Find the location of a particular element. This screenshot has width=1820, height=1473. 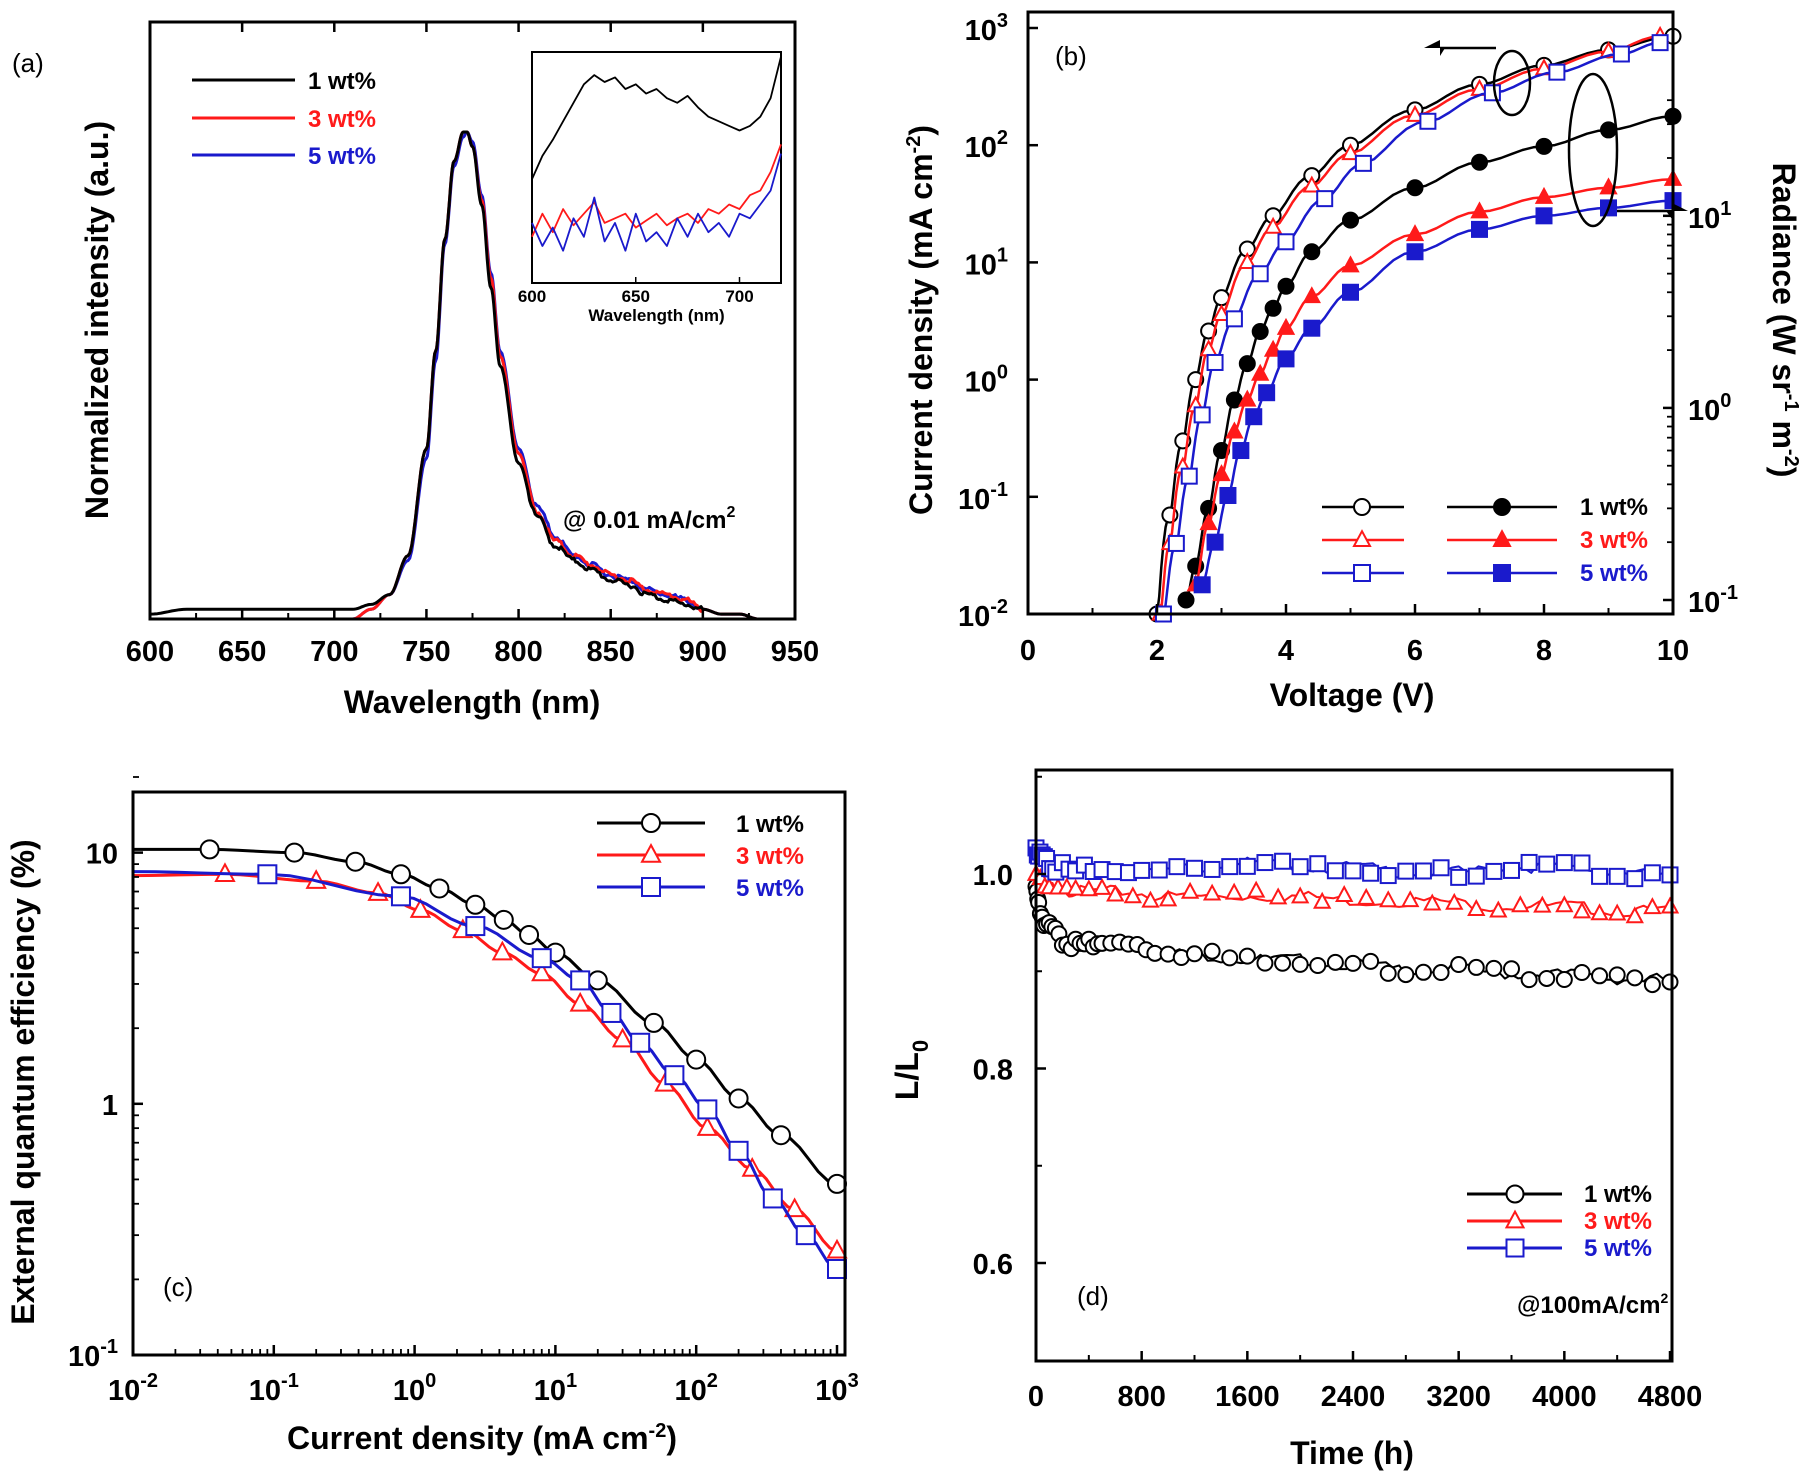

panel-b-x-tick-label: 2 is located at coordinates (1157, 651).